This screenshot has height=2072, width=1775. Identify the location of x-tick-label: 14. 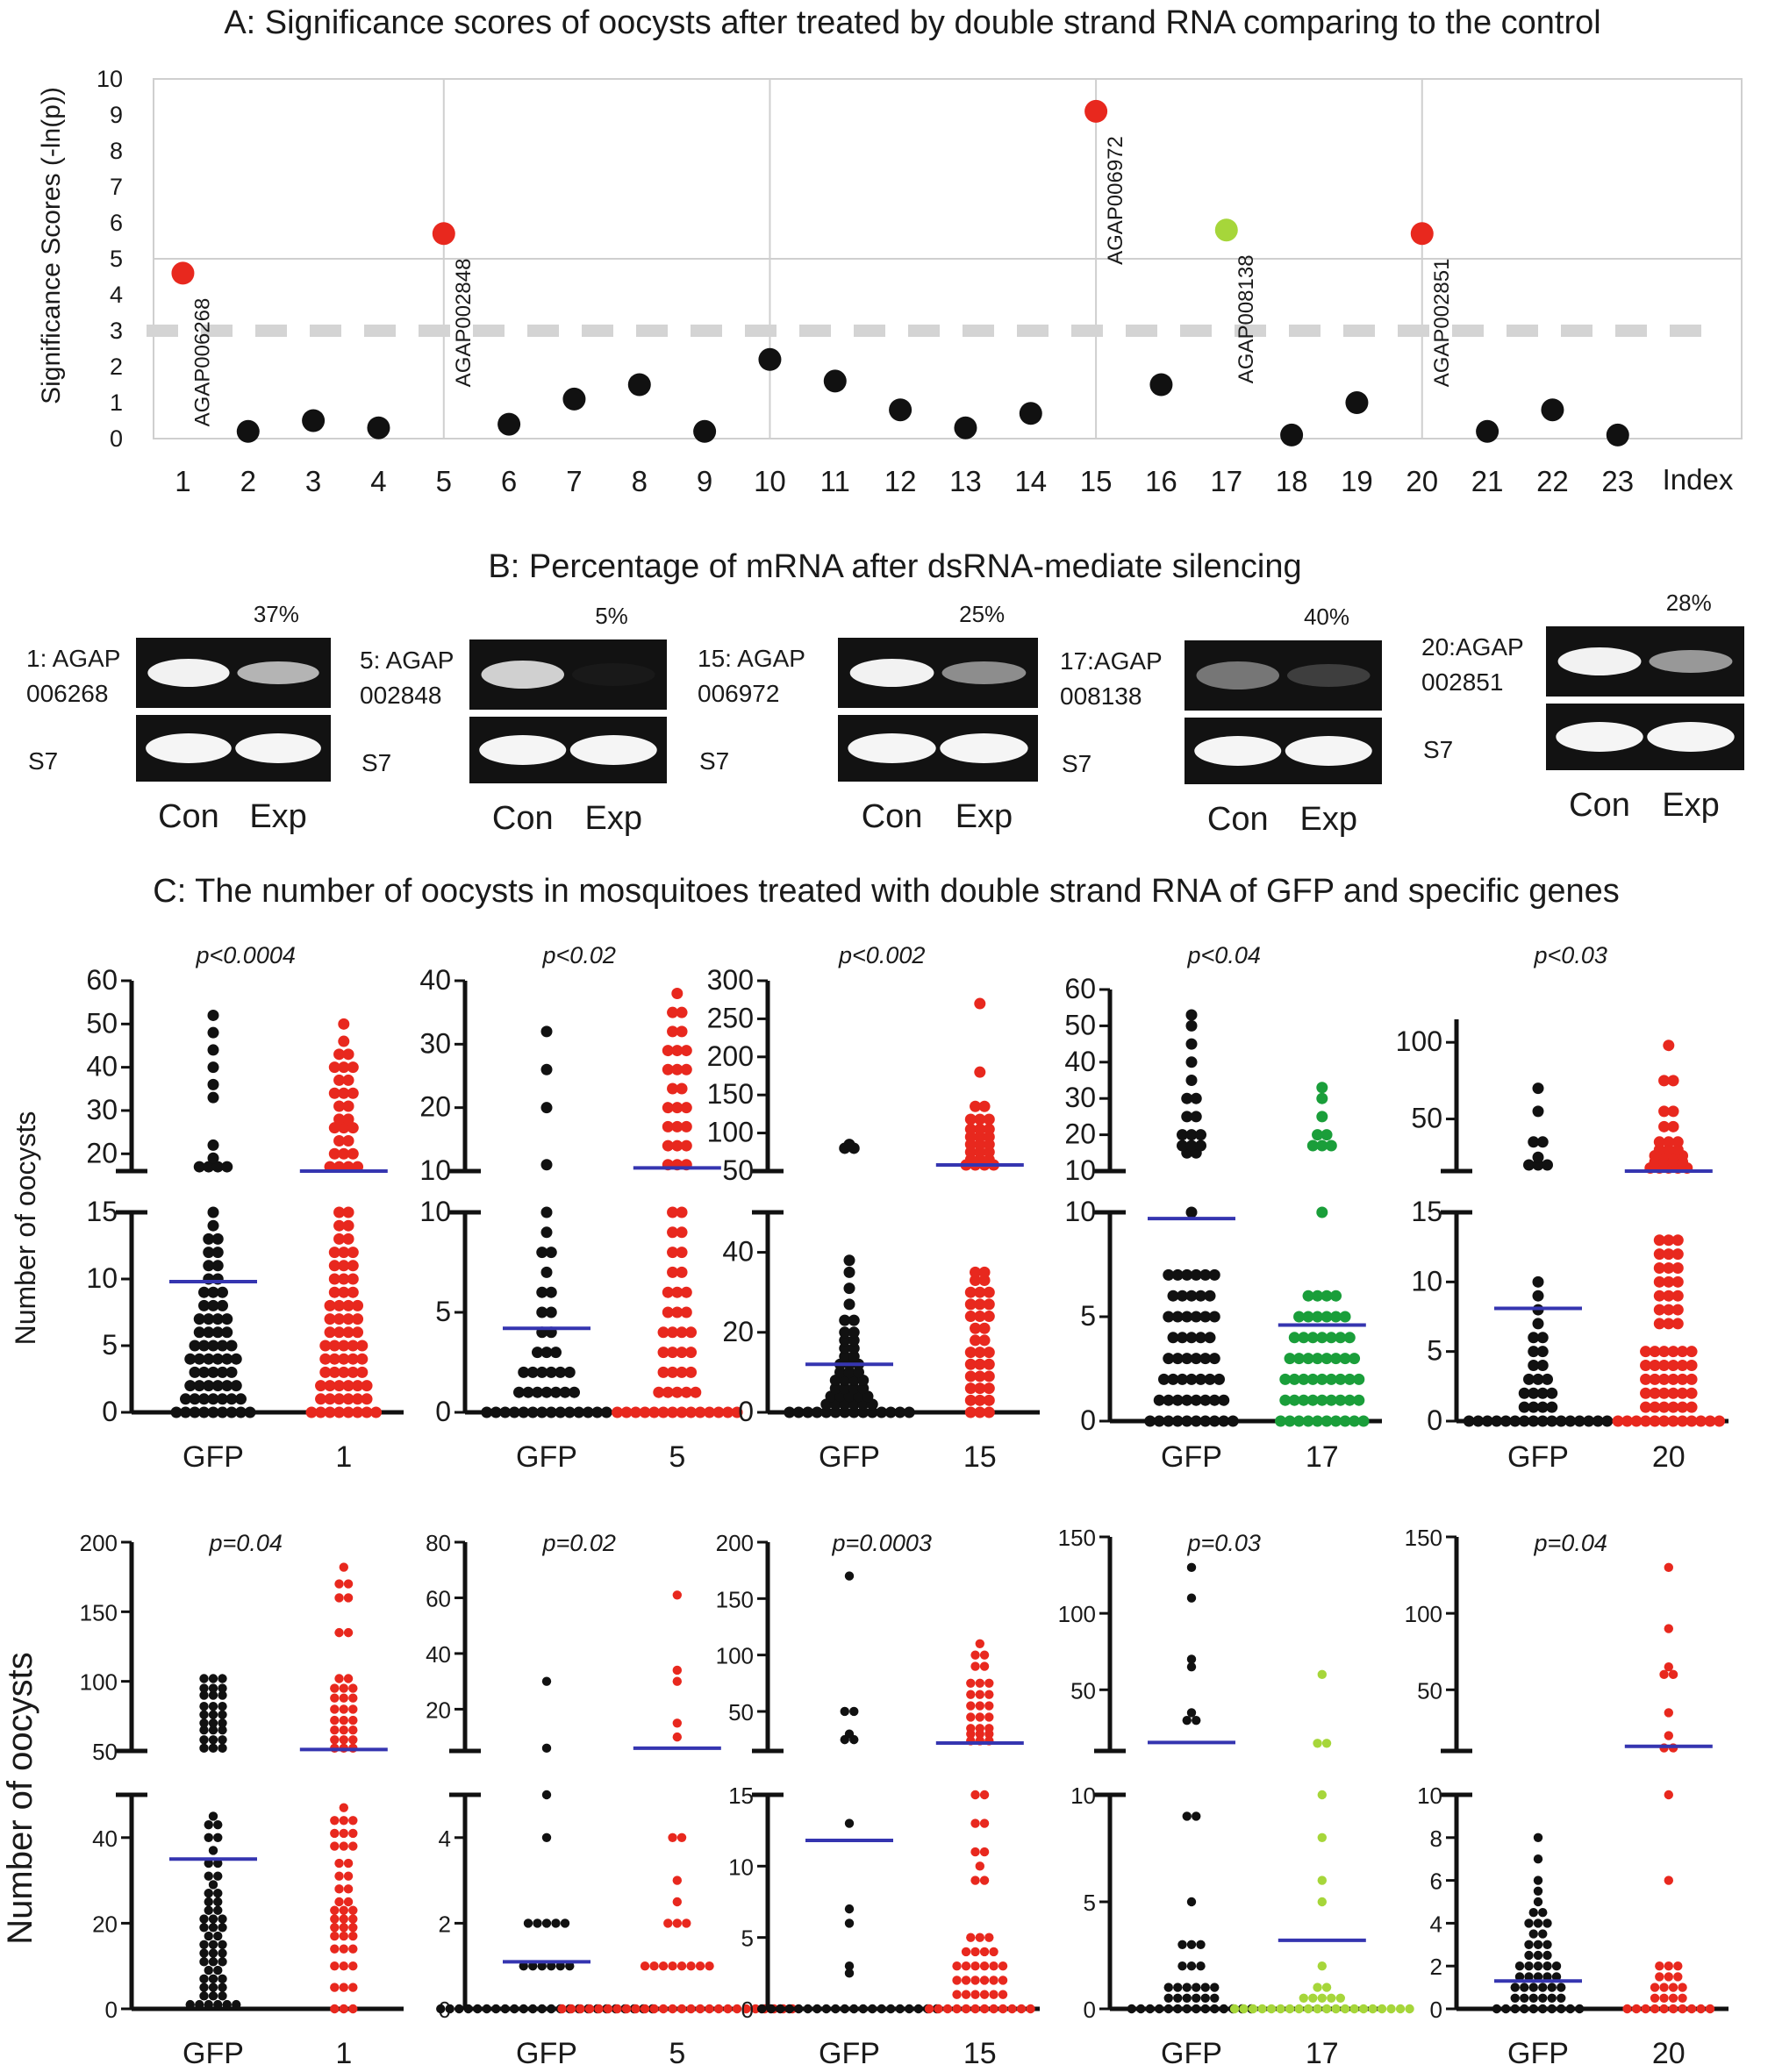
(1030, 481).